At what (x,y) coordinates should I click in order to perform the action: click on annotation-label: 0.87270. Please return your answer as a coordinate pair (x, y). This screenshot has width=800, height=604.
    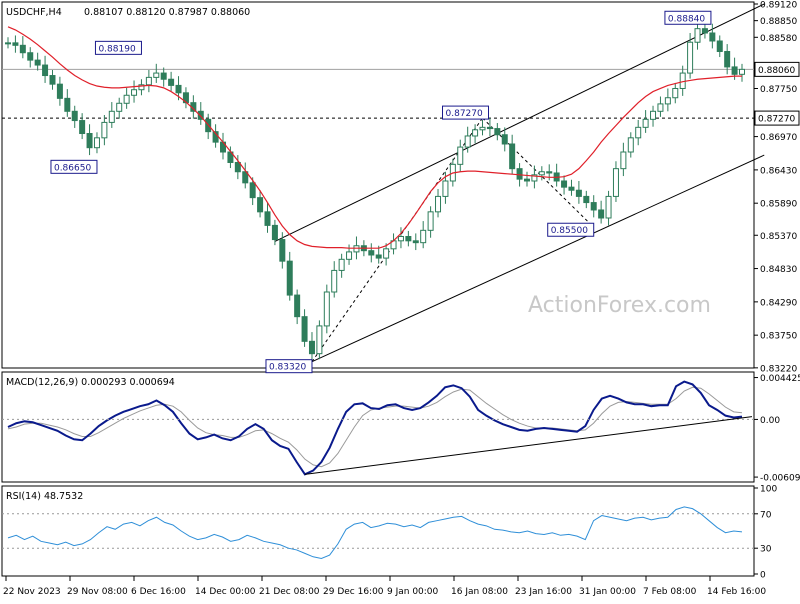
    Looking at the image, I should click on (464, 114).